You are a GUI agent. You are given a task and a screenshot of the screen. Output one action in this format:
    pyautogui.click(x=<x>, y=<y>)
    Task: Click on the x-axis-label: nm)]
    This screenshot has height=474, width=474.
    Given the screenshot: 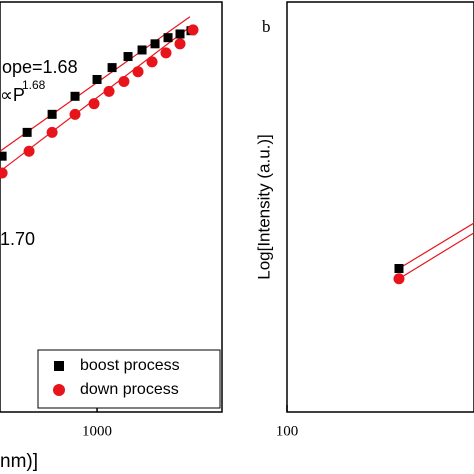 What is the action you would take?
    pyautogui.click(x=19, y=461)
    